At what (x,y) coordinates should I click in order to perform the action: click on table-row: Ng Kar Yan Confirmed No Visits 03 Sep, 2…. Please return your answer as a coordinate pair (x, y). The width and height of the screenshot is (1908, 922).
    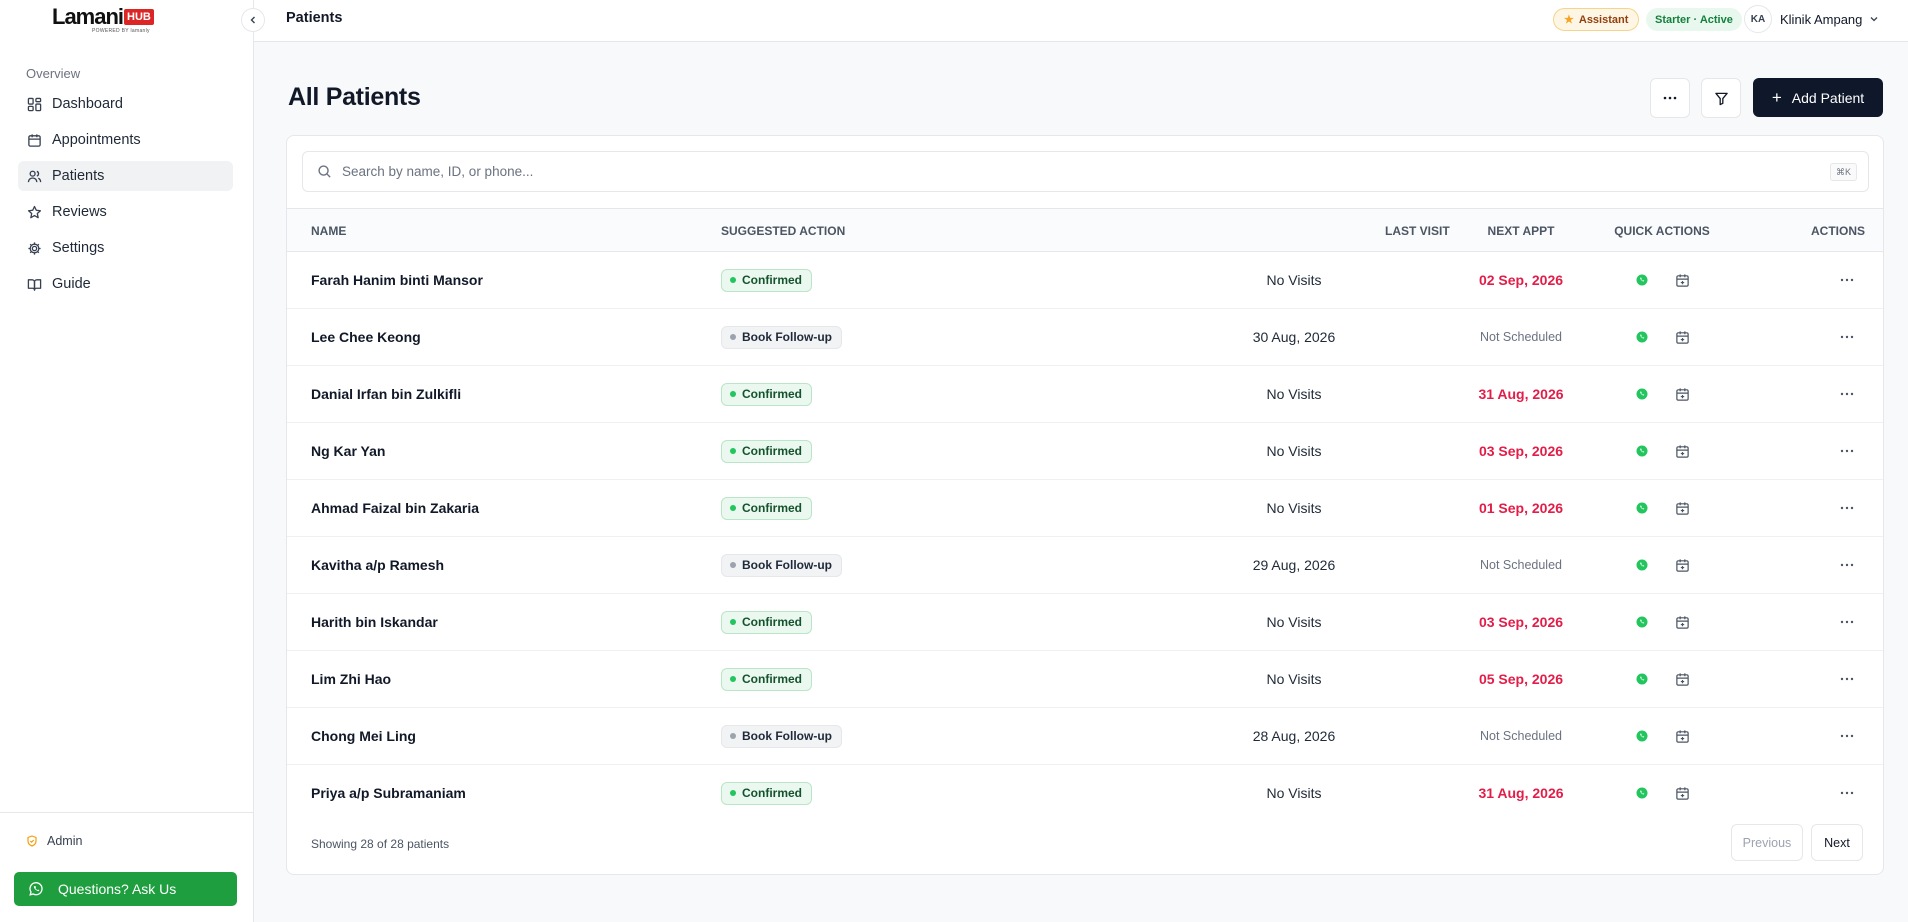
    Looking at the image, I should click on (1085, 451).